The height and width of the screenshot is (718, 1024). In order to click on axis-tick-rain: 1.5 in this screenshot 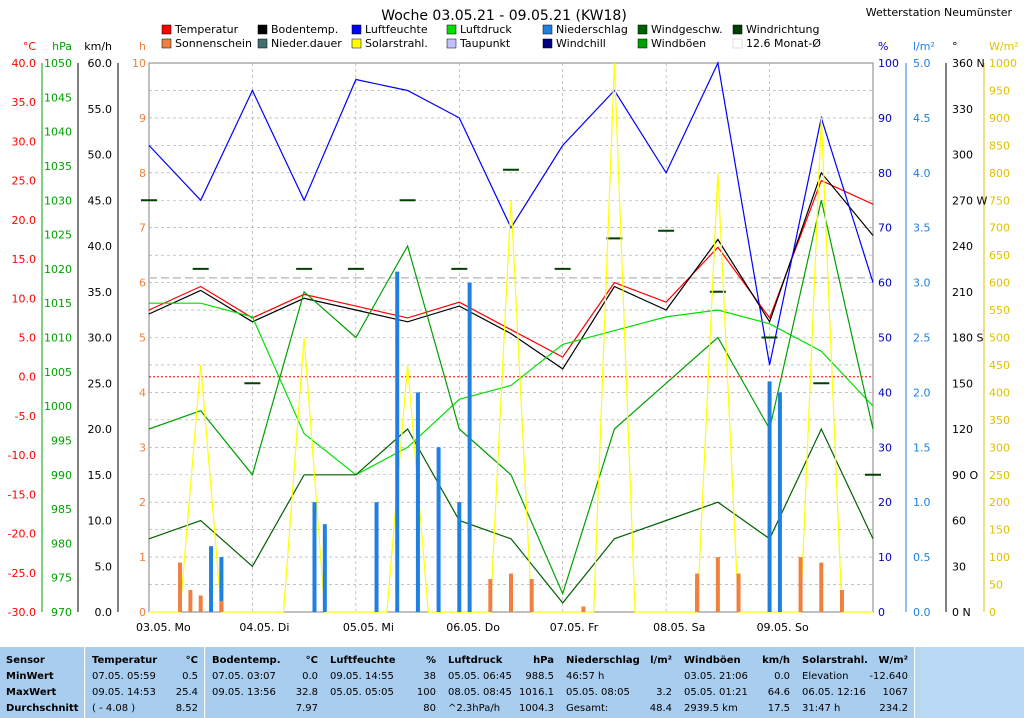, I will do `click(922, 447)`.